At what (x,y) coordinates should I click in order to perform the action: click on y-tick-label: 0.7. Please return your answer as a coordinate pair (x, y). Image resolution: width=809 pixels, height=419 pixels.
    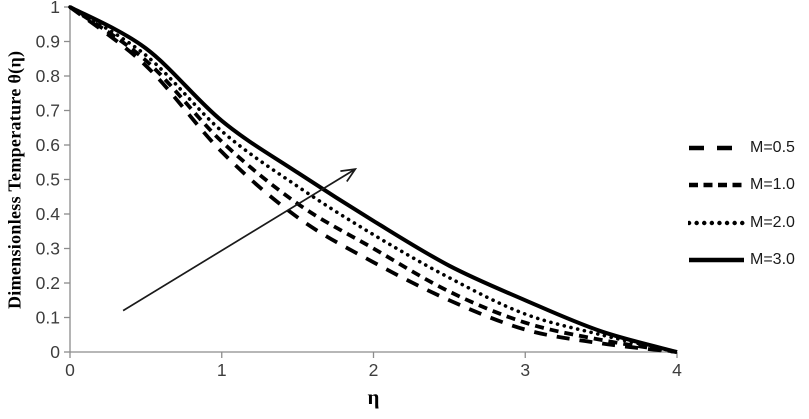
    Looking at the image, I should click on (48, 111).